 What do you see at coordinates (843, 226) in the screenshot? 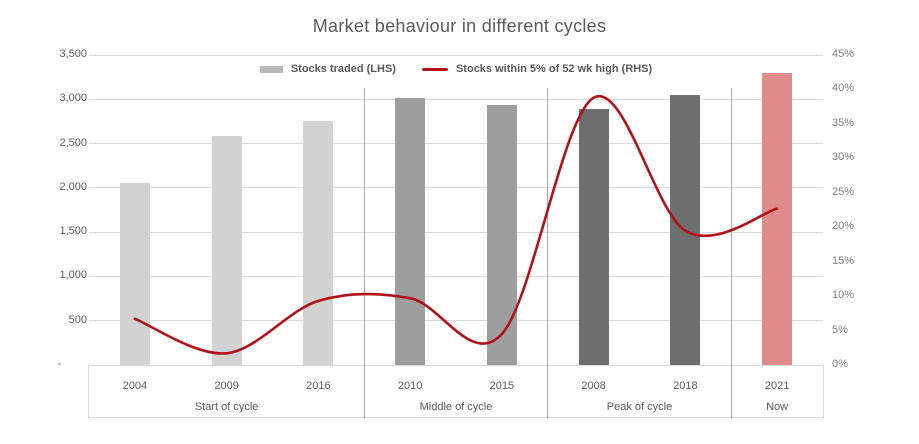
I see `right-axis-tick: 20%` at bounding box center [843, 226].